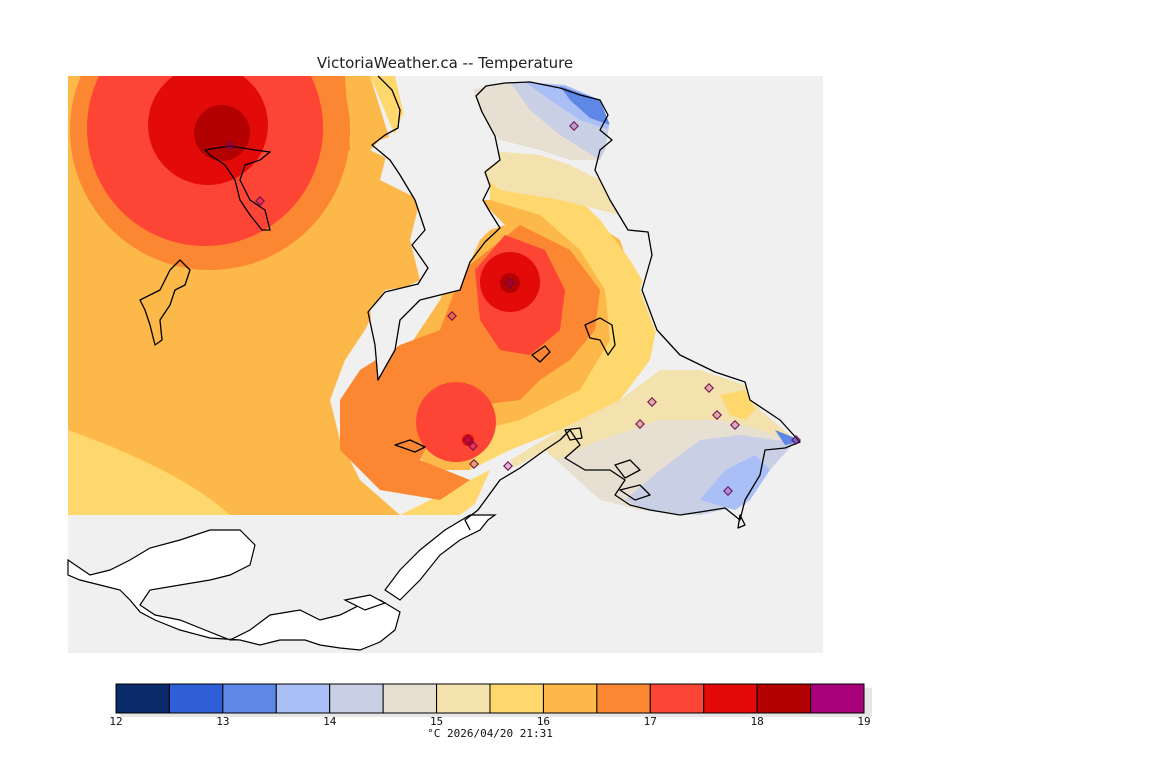  I want to click on contour-14-se, so click(735, 482).